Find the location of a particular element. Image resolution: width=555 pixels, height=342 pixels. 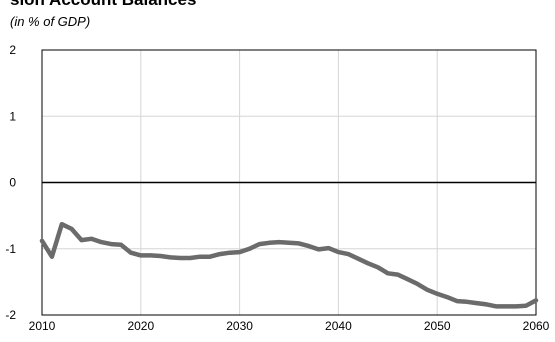

y-tick-label: 1 is located at coordinates (12, 116).